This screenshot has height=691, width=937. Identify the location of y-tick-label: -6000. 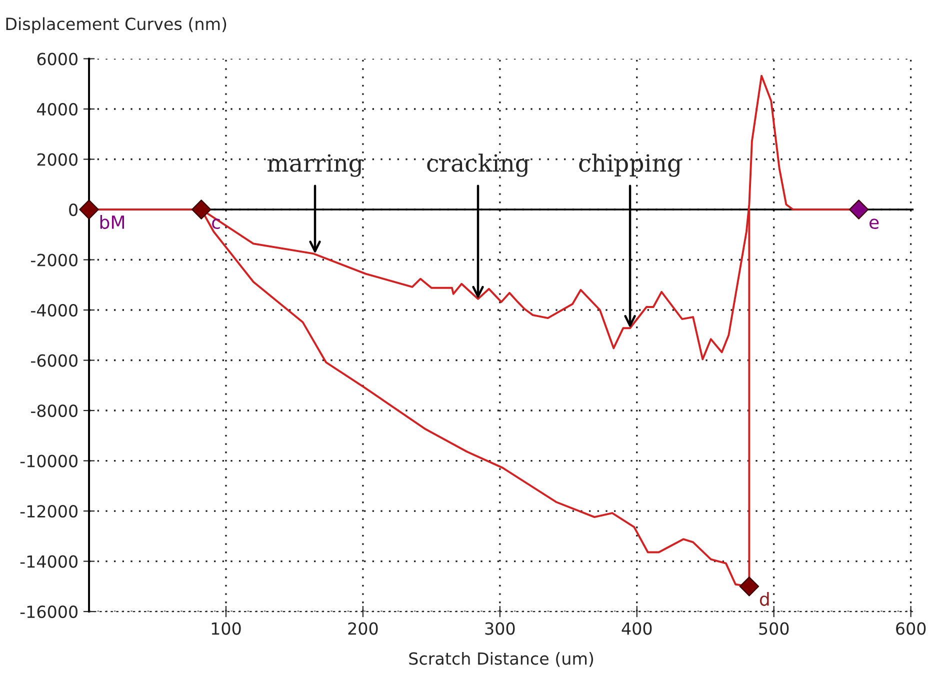
(54, 360).